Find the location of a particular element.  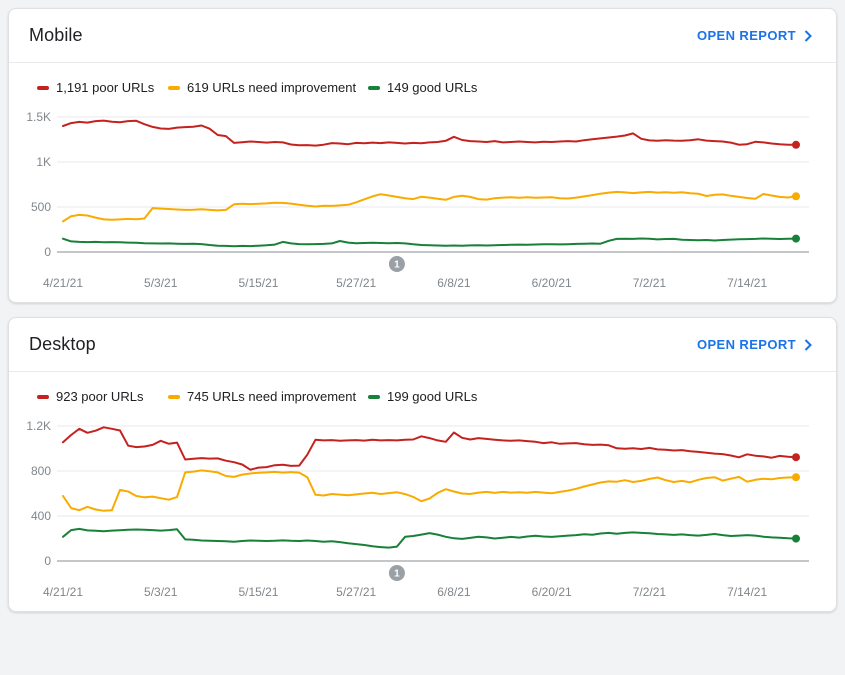

mobile-card-header: Mobile OPEN REPORT is located at coordinates (422, 35).